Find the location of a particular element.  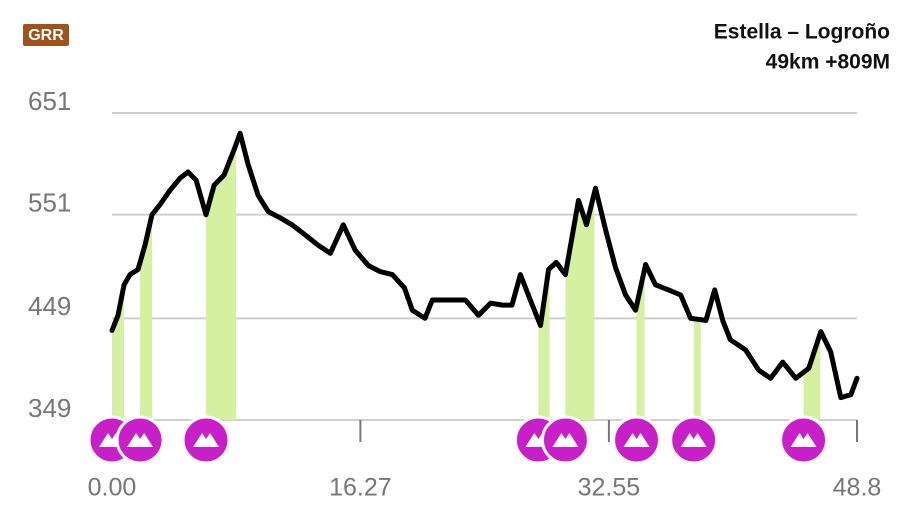

chart-title: Estella – Logroño is located at coordinates (802, 32).